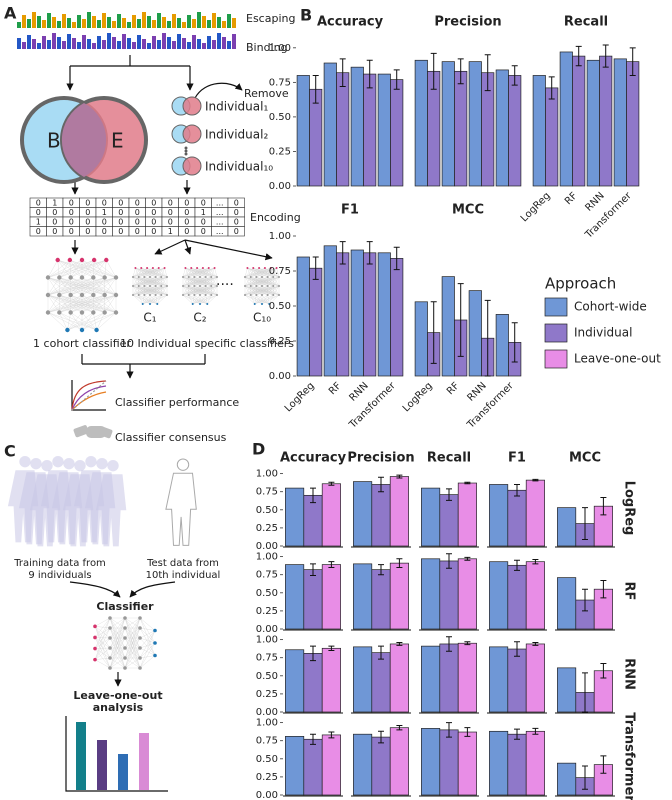  Describe the element at coordinates (177, 402) in the screenshot. I see `caption: Classifier performance` at that location.